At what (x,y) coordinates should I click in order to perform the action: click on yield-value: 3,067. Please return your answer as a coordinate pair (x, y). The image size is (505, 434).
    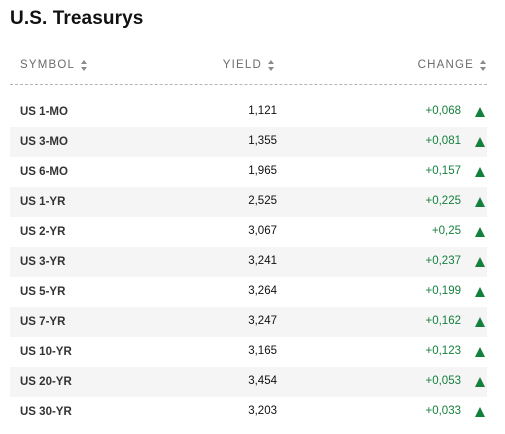
    Looking at the image, I should click on (262, 231).